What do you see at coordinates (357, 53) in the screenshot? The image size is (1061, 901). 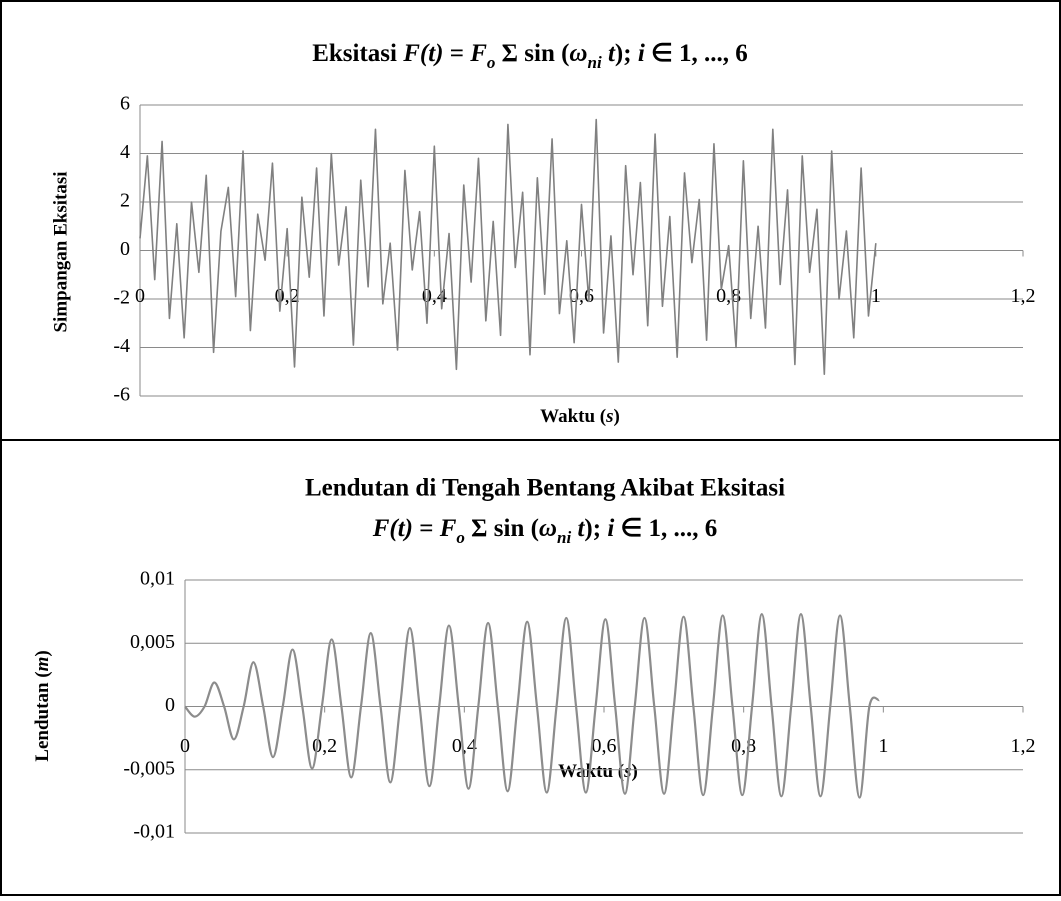 I see `title-part: Eksitasi` at bounding box center [357, 53].